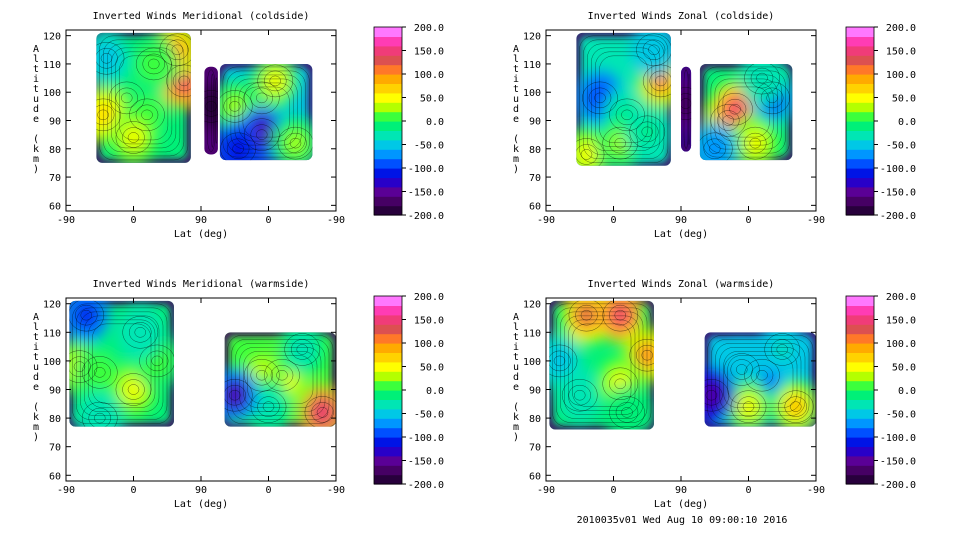  What do you see at coordinates (682, 520) in the screenshot?
I see `footer-timestamp: 2010035v01 Wed Aug 10 09:00:10 2016` at bounding box center [682, 520].